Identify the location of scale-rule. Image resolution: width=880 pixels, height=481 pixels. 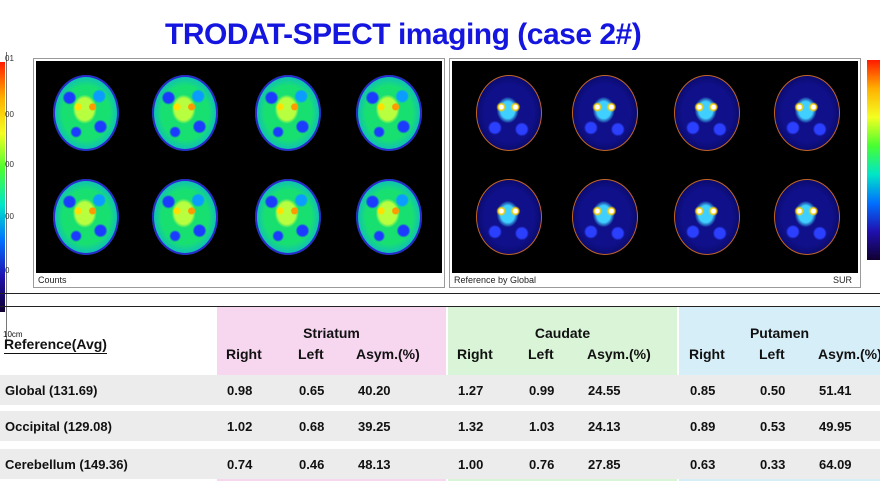
(6, 197).